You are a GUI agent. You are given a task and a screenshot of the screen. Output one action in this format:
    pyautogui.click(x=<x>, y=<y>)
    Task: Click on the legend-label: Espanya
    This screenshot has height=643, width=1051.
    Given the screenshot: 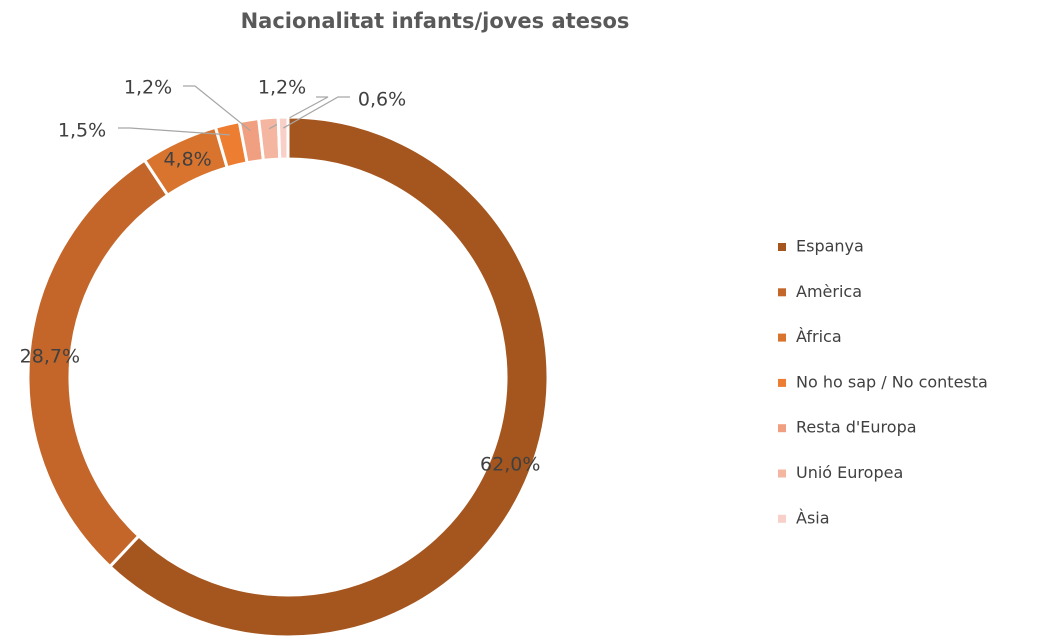 What is the action you would take?
    pyautogui.click(x=830, y=246)
    